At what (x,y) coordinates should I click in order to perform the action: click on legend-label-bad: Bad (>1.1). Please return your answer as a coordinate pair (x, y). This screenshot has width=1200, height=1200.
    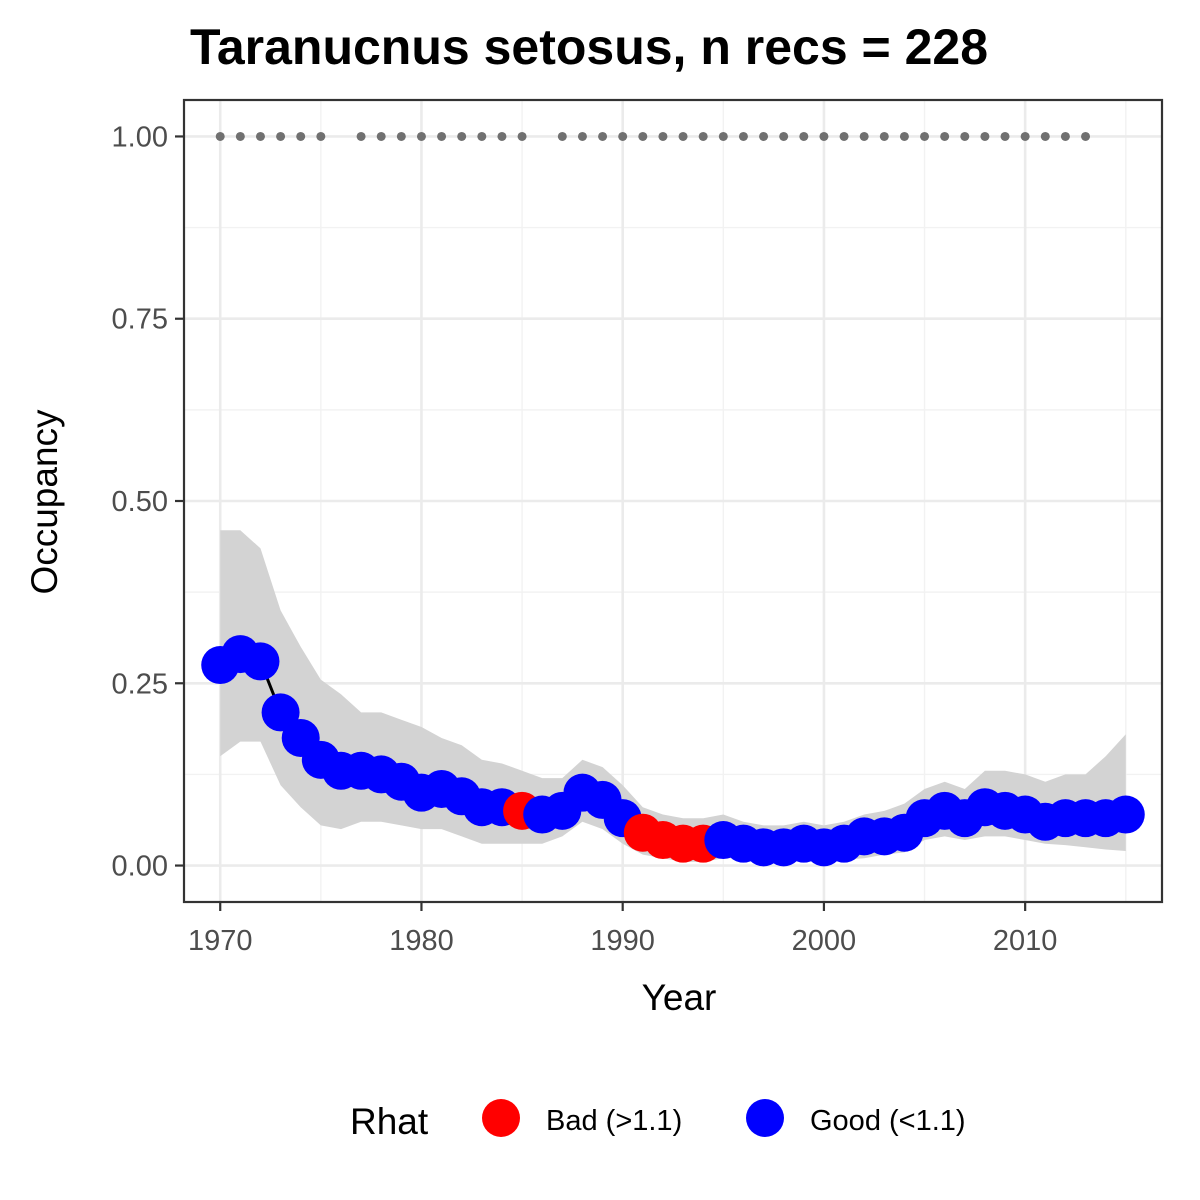
    Looking at the image, I should click on (614, 1121).